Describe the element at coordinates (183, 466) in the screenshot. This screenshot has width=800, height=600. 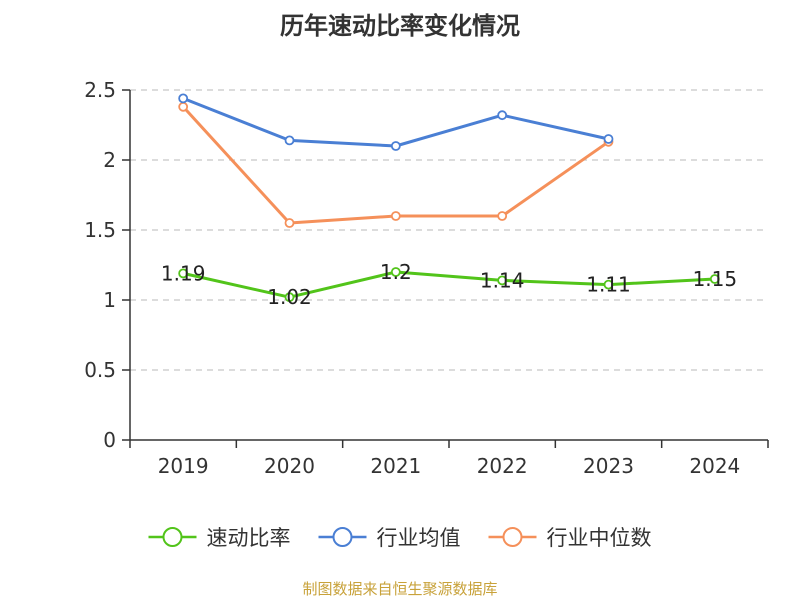
I see `x-tick-label: 2019` at that location.